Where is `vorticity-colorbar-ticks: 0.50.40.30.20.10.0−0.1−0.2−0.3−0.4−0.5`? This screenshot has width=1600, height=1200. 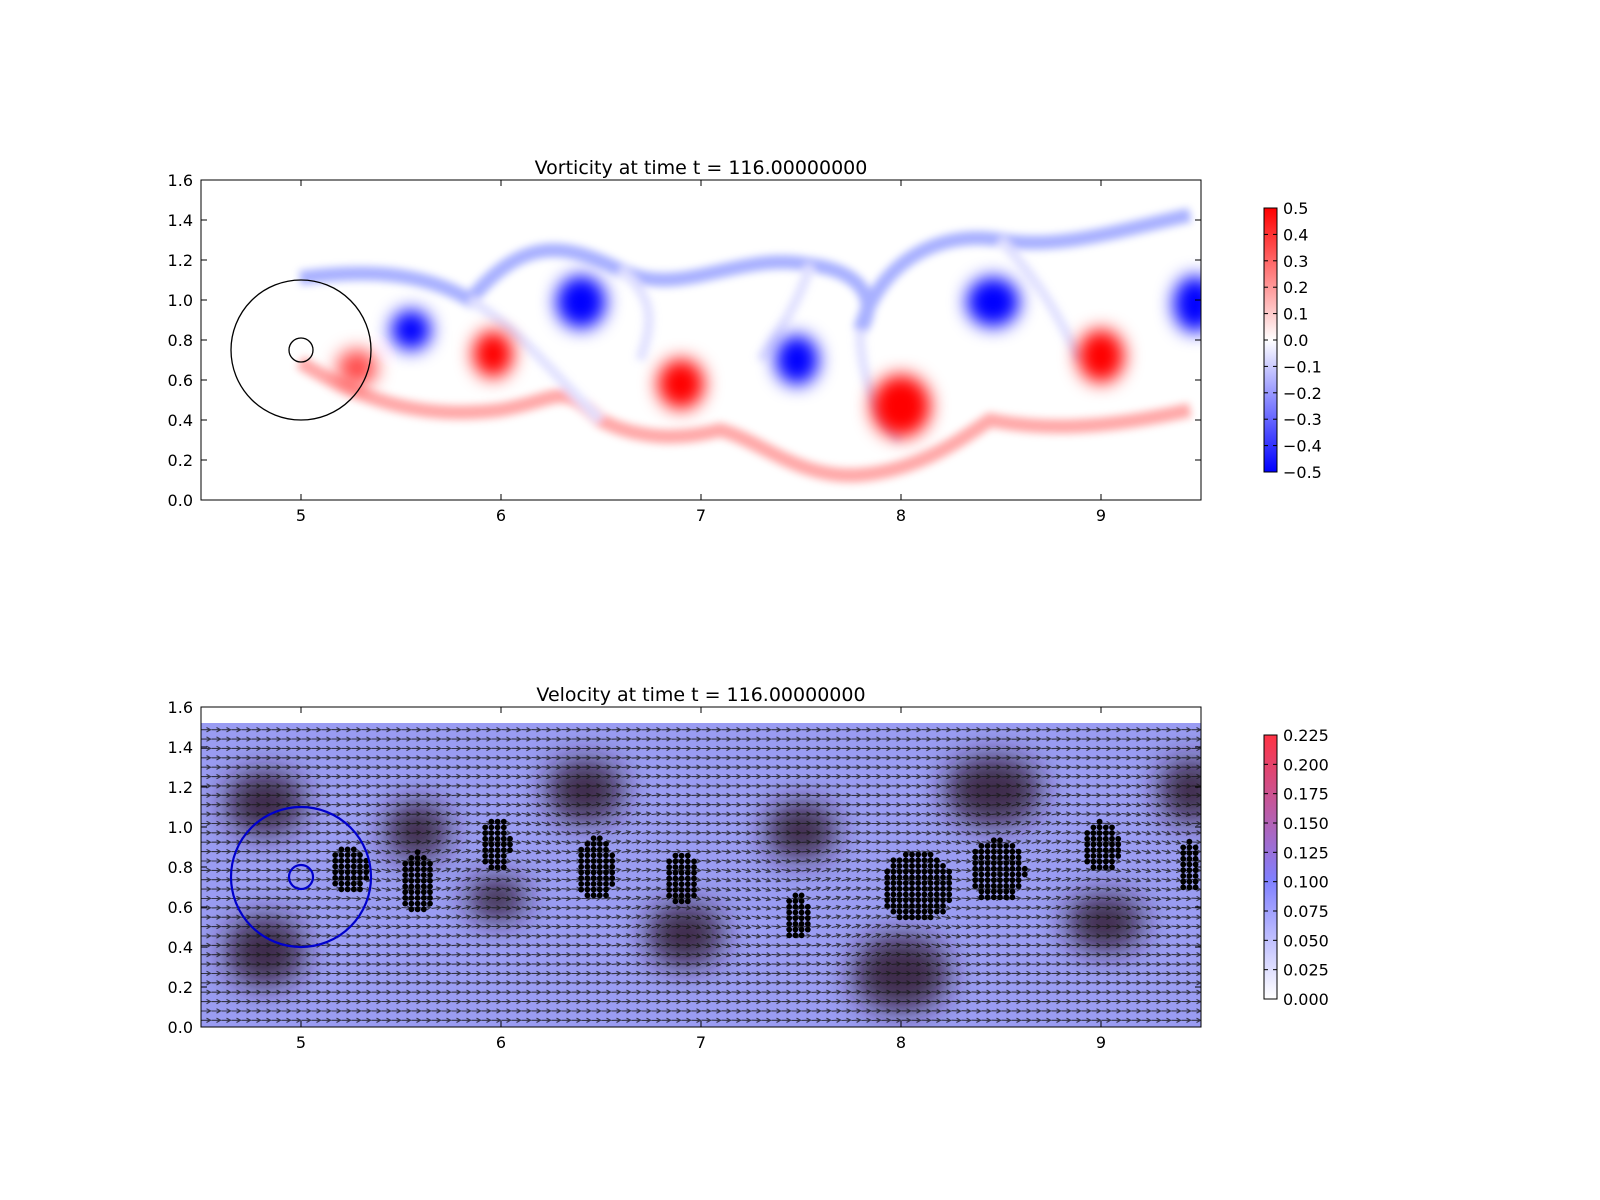 vorticity-colorbar-ticks: 0.50.40.30.20.10.0−0.1−0.2−0.3−0.4−0.5 is located at coordinates (1293, 340).